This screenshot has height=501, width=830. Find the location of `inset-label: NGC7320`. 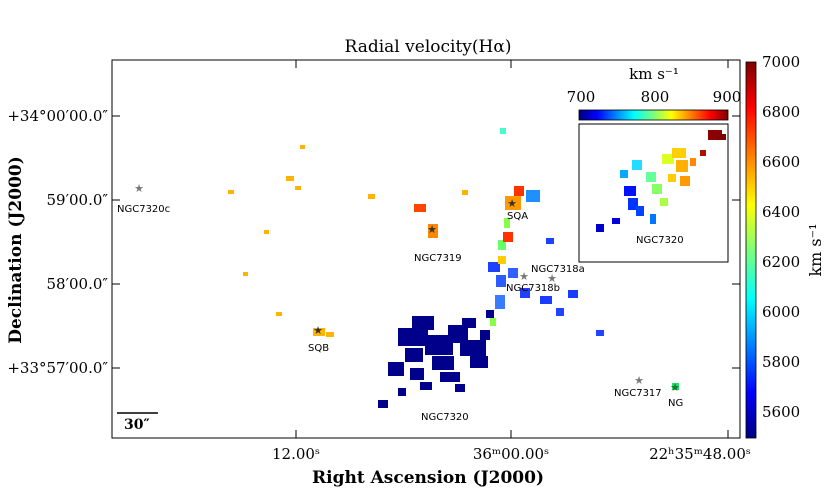

inset-label: NGC7320 is located at coordinates (660, 240).